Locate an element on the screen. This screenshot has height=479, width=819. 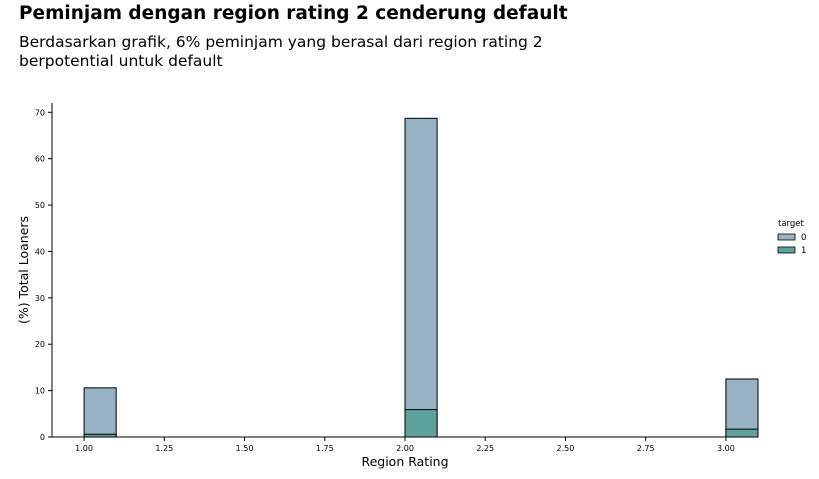
y-tick-label: 60 is located at coordinates (40, 159).